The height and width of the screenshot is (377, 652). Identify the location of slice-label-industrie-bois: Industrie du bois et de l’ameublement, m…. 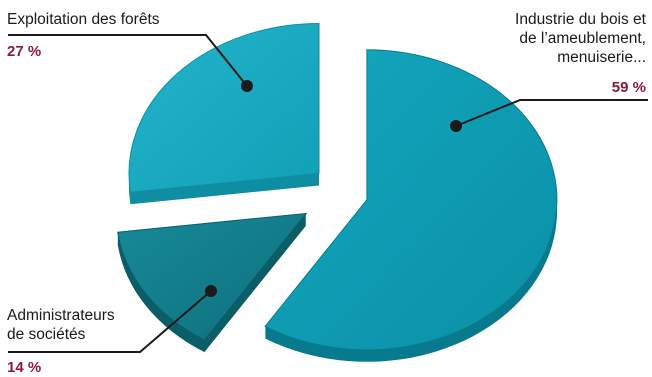
(536, 38).